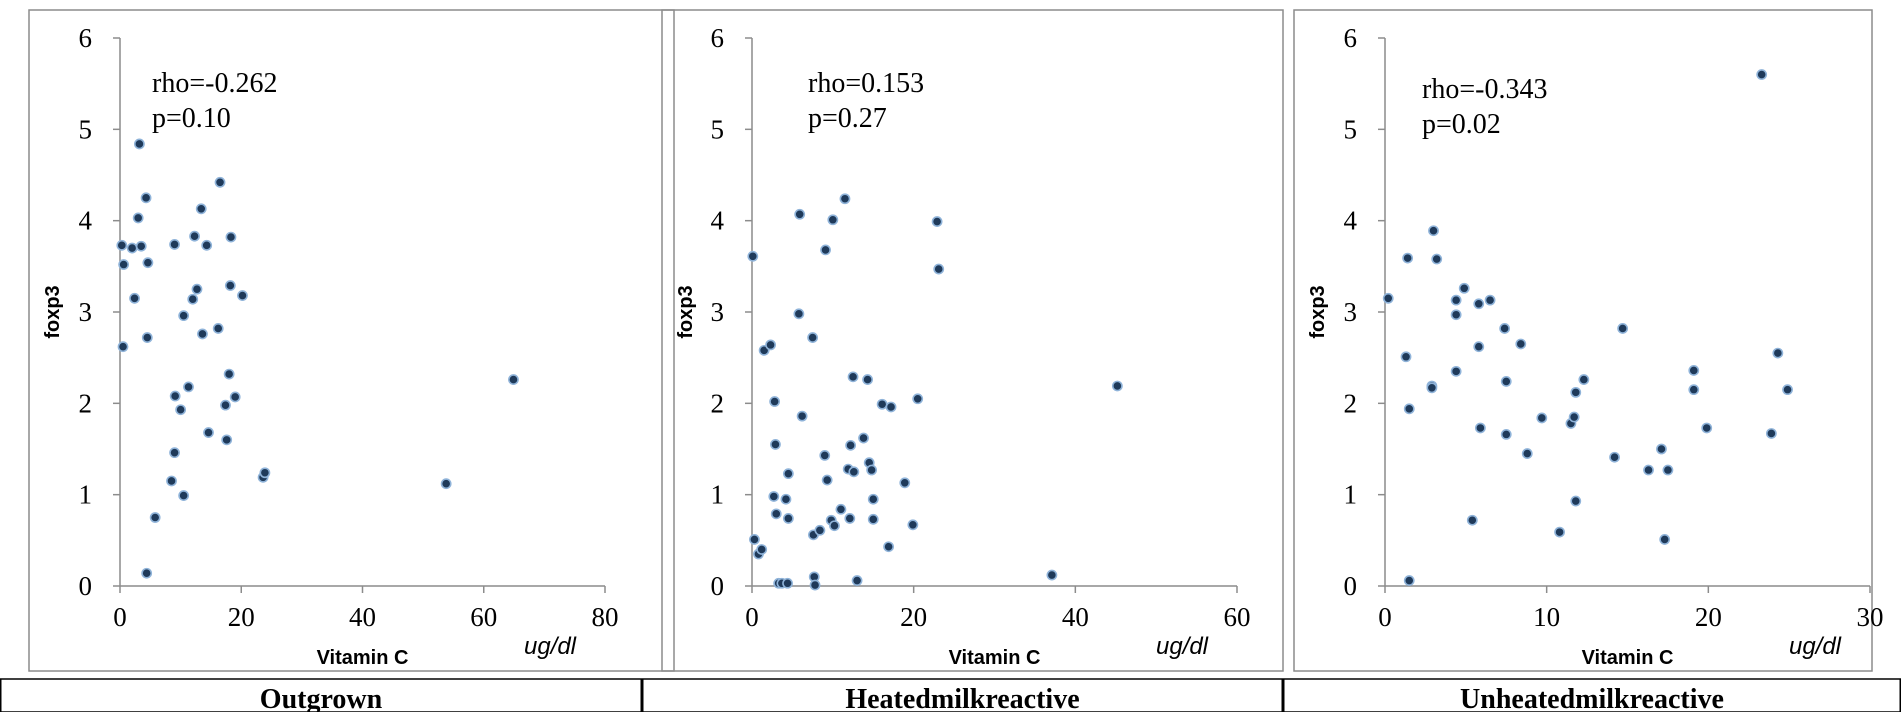 Image resolution: width=1901 pixels, height=712 pixels. Describe the element at coordinates (1351, 312) in the screenshot. I see `y-tick-label: 3` at that location.